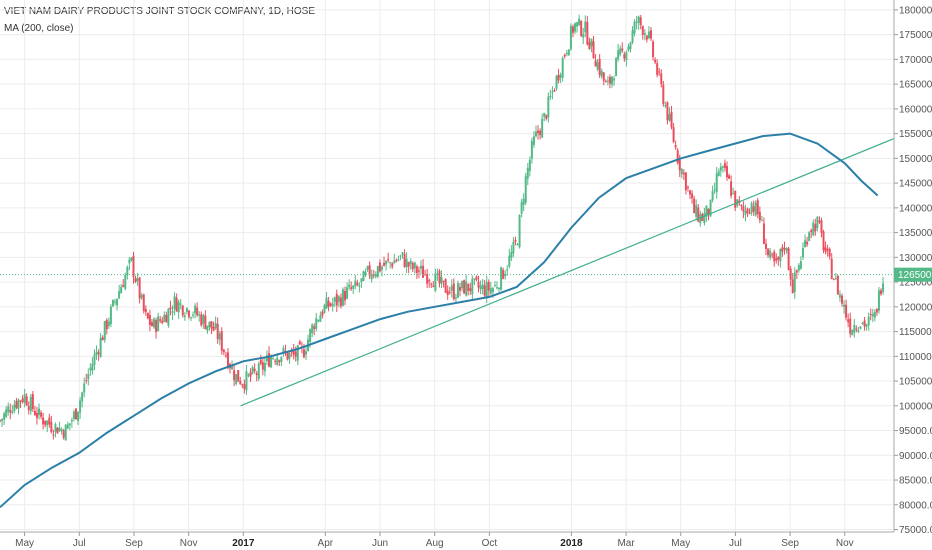 The width and height of the screenshot is (932, 550). Describe the element at coordinates (915, 184) in the screenshot. I see `y-tick-label: 145000.0` at that location.